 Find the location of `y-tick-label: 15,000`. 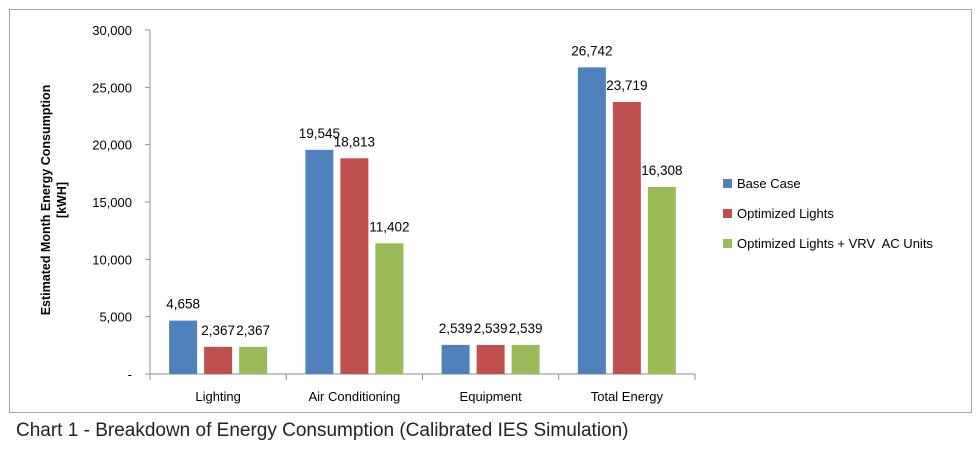

y-tick-label: 15,000 is located at coordinates (112, 202).